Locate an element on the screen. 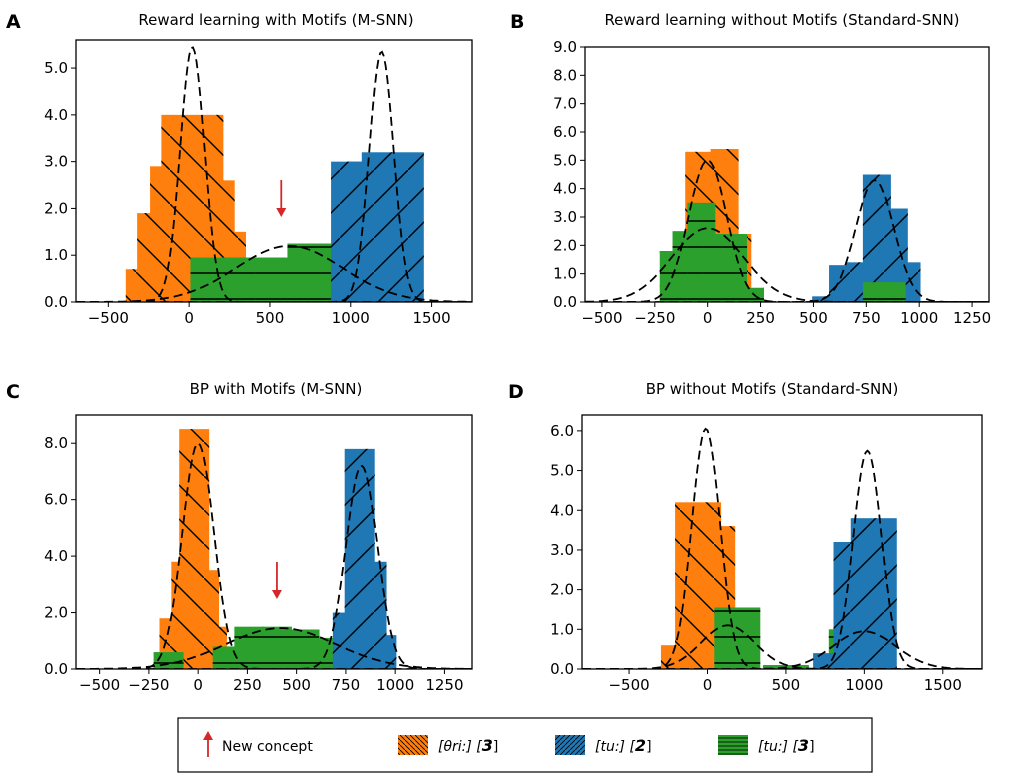  y-tick-label: 7.0 is located at coordinates (565, 104).